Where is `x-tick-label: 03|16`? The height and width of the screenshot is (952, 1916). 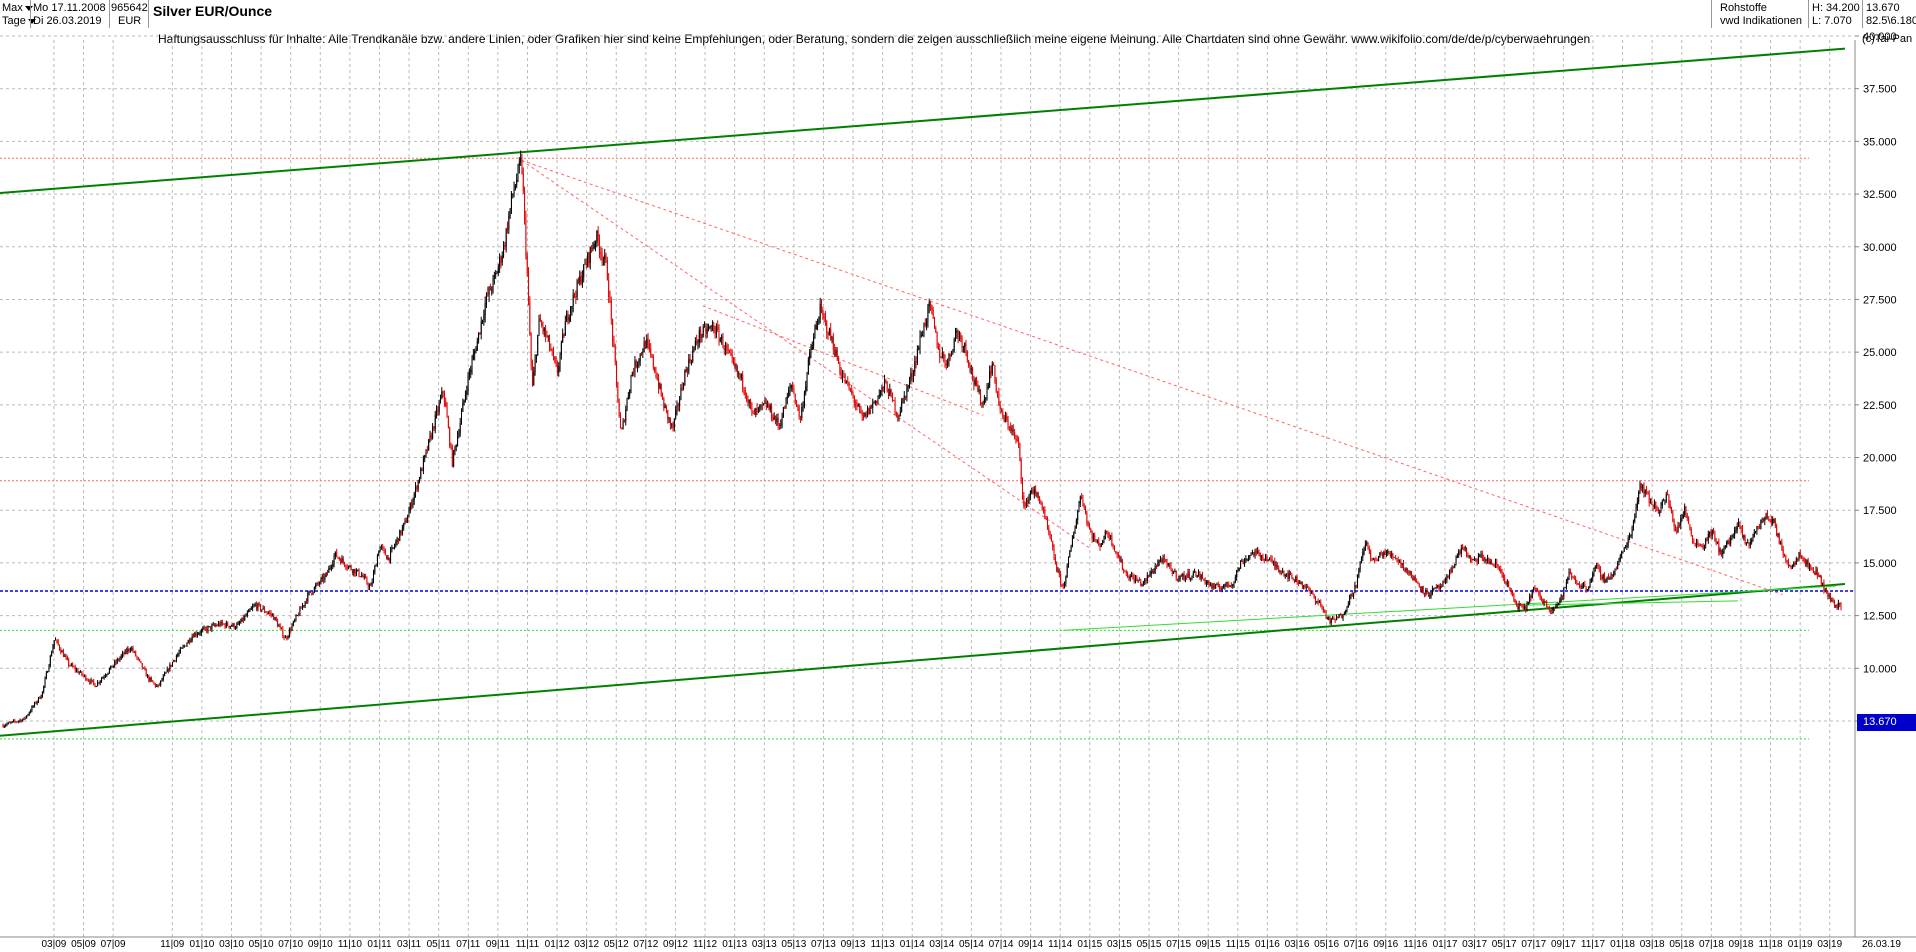
x-tick-label: 03|16 is located at coordinates (1297, 944).